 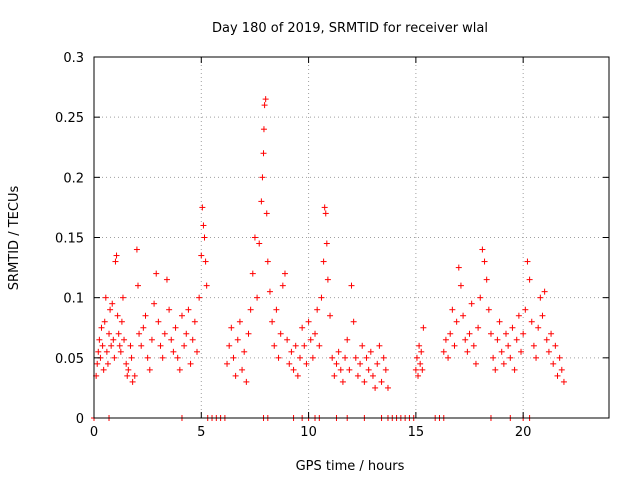 What do you see at coordinates (73, 299) in the screenshot?
I see `y-tick-label: 0.1` at bounding box center [73, 299].